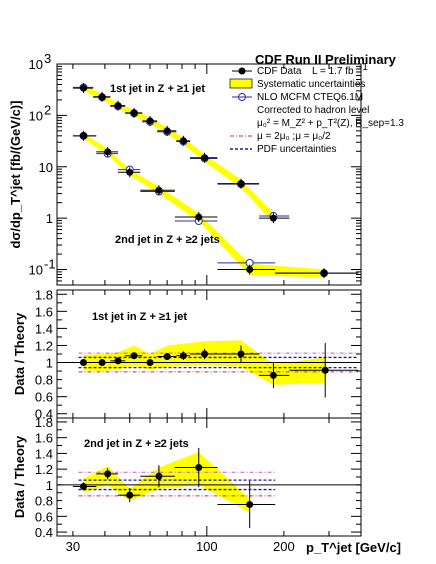  Describe the element at coordinates (44, 414) in the screenshot. I see `ratio1-y-tick-label: 0.4` at that location.